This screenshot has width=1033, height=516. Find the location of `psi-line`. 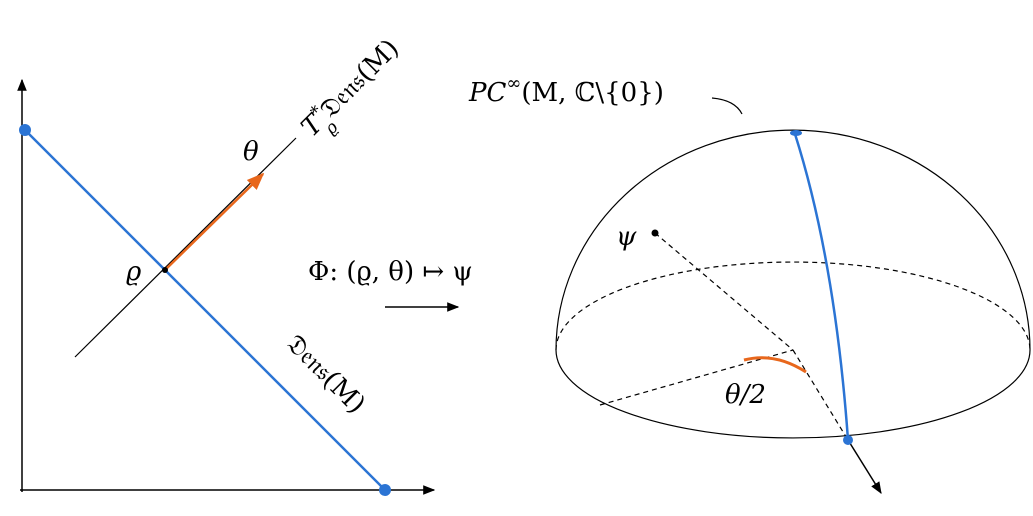

psi-line is located at coordinates (724, 291).